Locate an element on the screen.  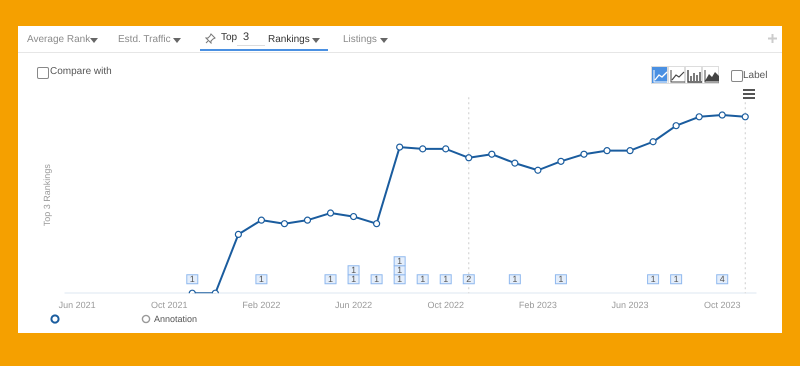
text: Average Rank is located at coordinates (58, 39).